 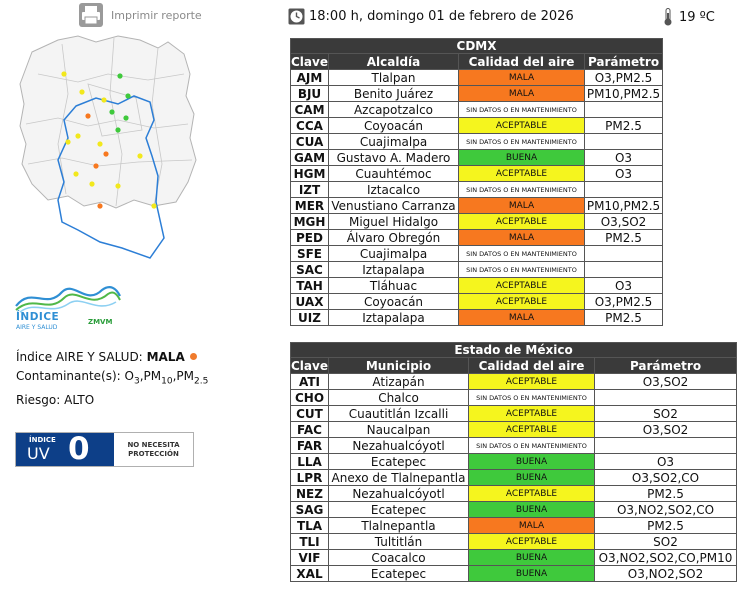 What do you see at coordinates (393, 301) in the screenshot?
I see `station-location: Coyoacán` at bounding box center [393, 301].